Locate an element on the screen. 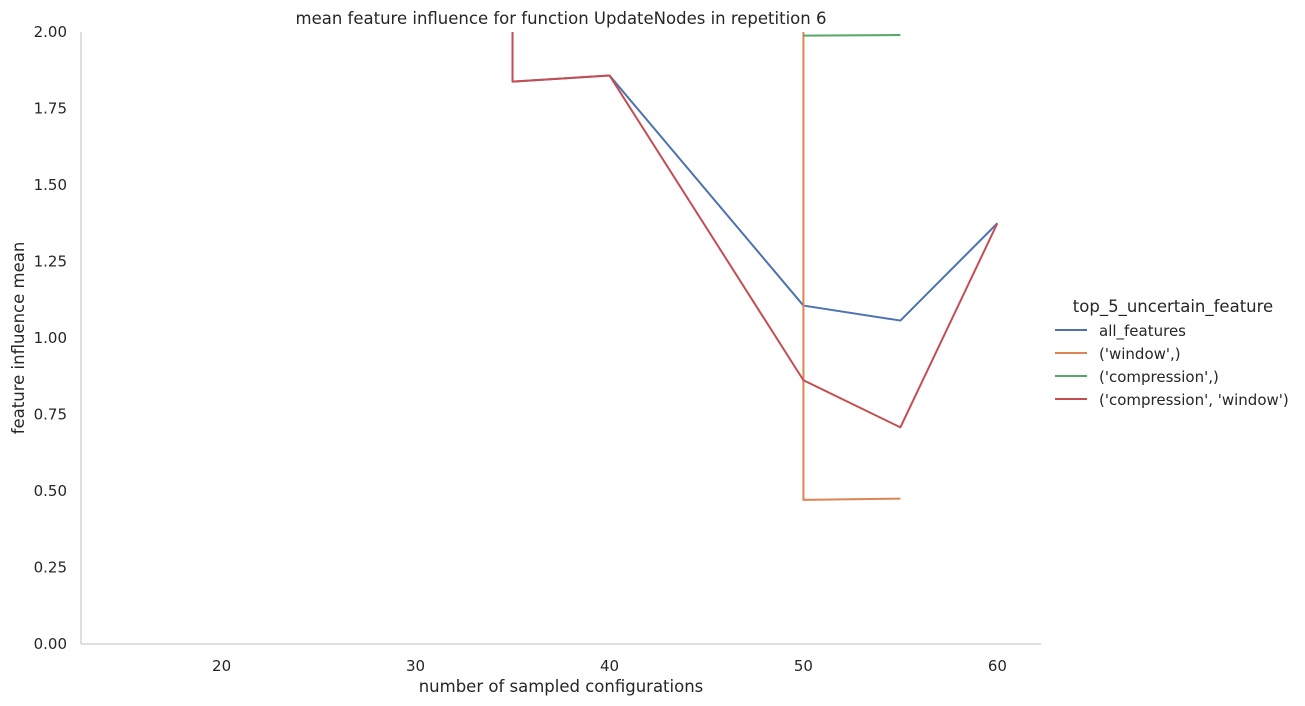 This screenshot has height=706, width=1305. y-tick-label: 1.00 is located at coordinates (50, 338).